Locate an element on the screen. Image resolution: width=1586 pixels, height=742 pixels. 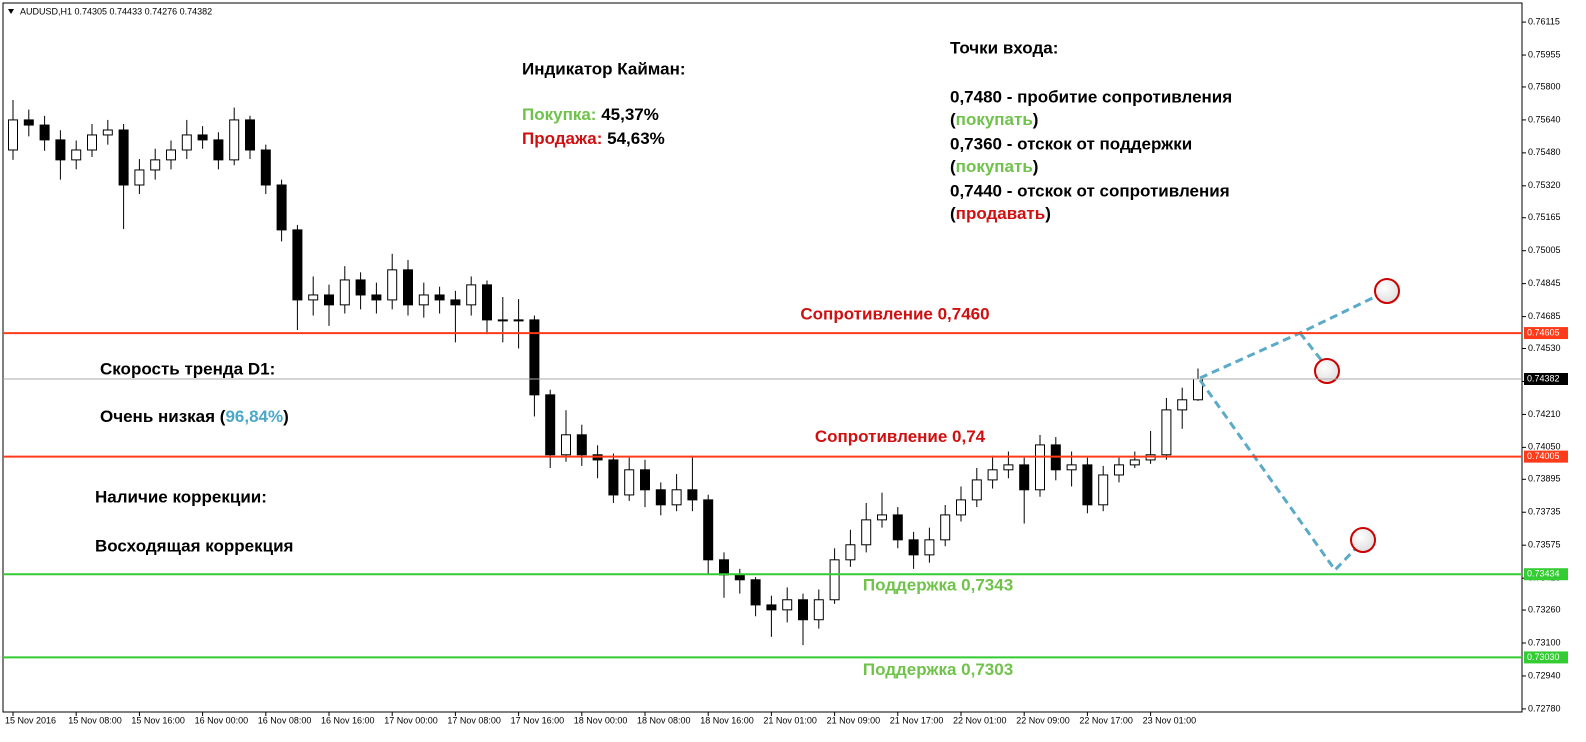
level-price-label: 0.73030 is located at coordinates (1543, 657).